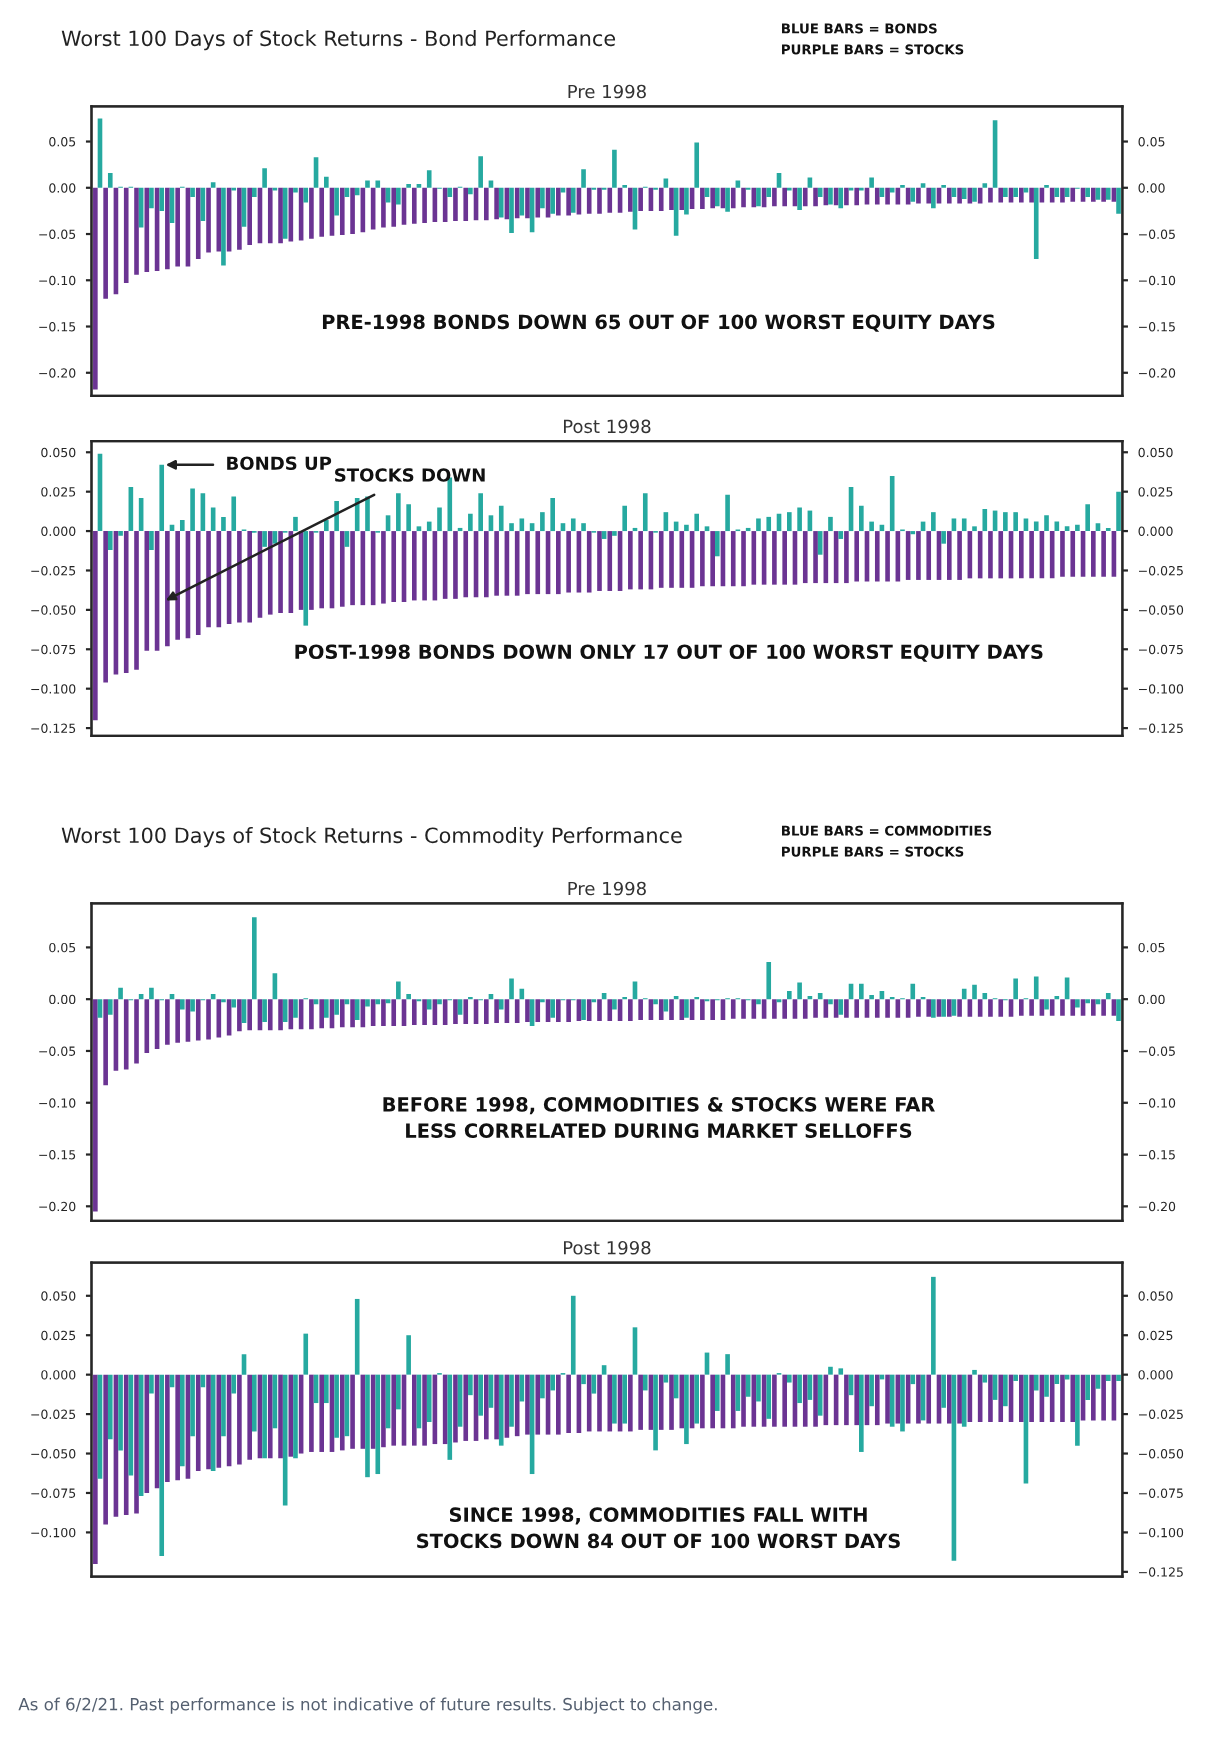 Image resolution: width=1220 pixels, height=1744 pixels. Describe the element at coordinates (607, 1247) in the screenshot. I see `chart-title: Post 1998` at that location.